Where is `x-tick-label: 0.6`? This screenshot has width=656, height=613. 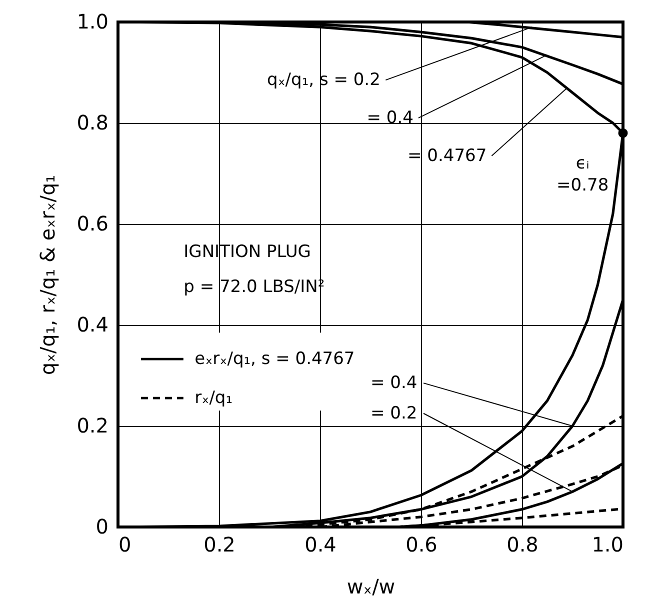
x-tick-label: 0.6 is located at coordinates (422, 544).